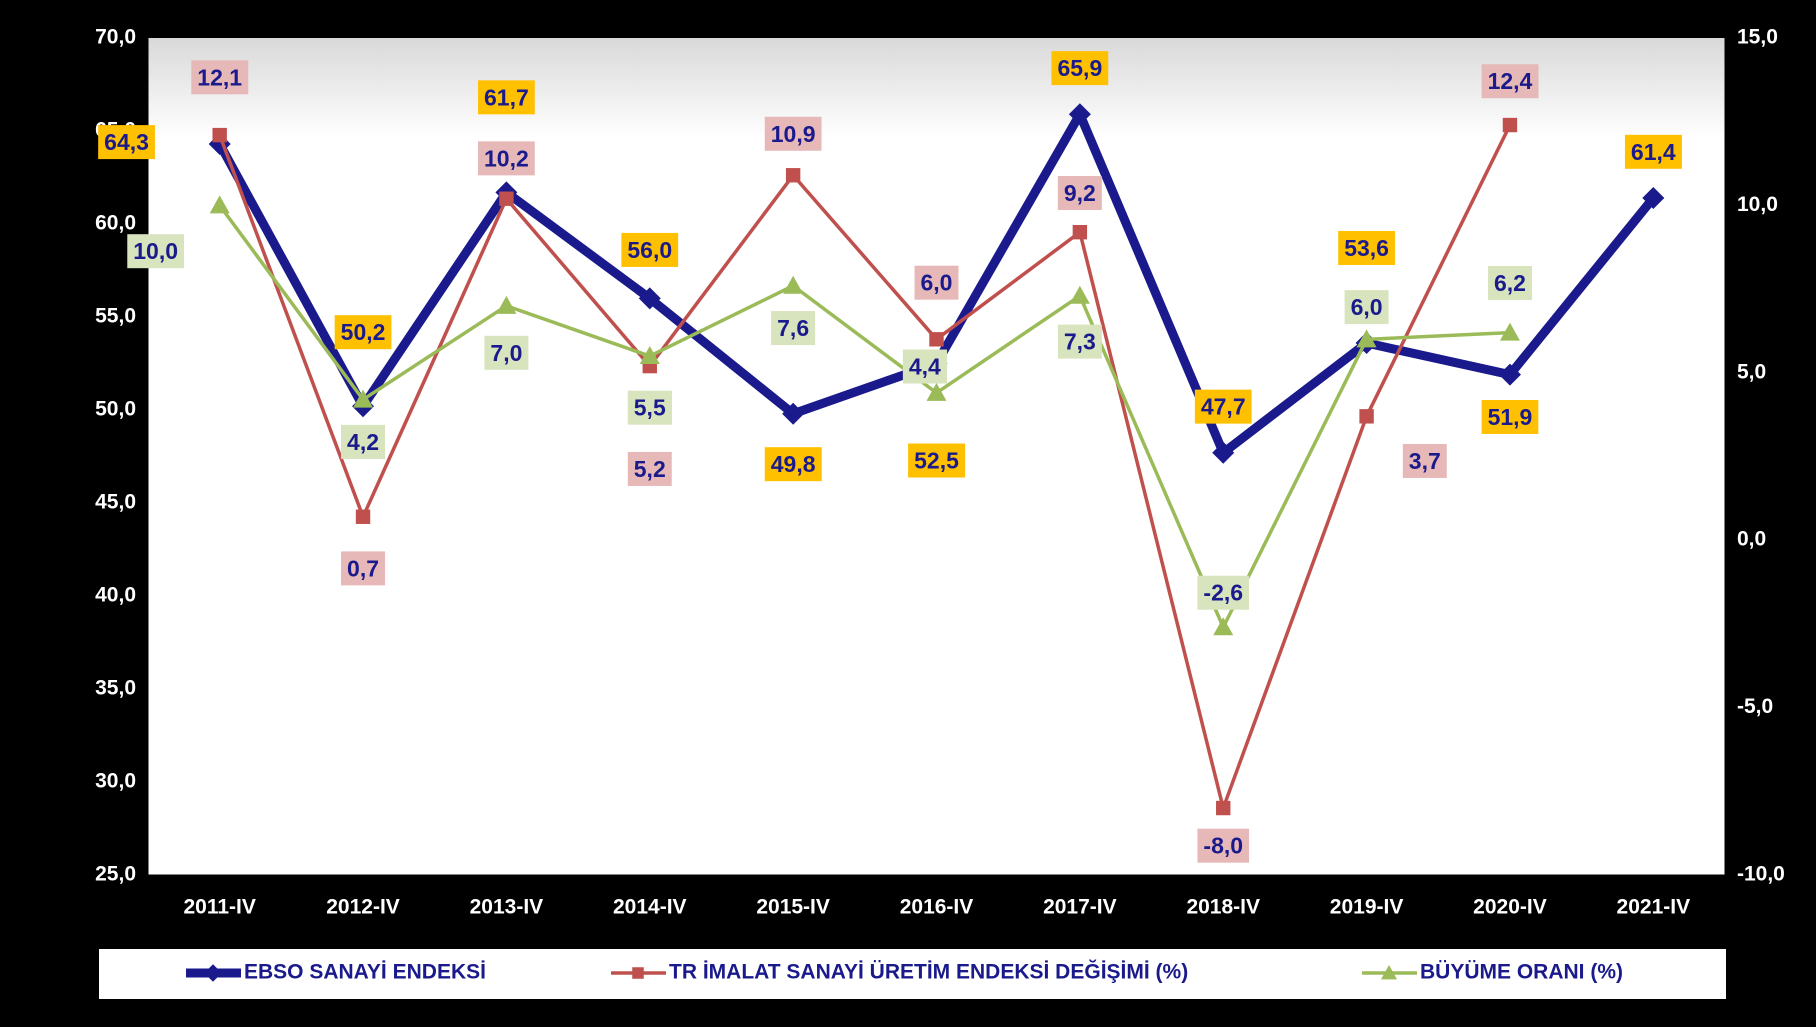 The width and height of the screenshot is (1816, 1027). I want to click on data-label: -2,6, so click(1223, 592).